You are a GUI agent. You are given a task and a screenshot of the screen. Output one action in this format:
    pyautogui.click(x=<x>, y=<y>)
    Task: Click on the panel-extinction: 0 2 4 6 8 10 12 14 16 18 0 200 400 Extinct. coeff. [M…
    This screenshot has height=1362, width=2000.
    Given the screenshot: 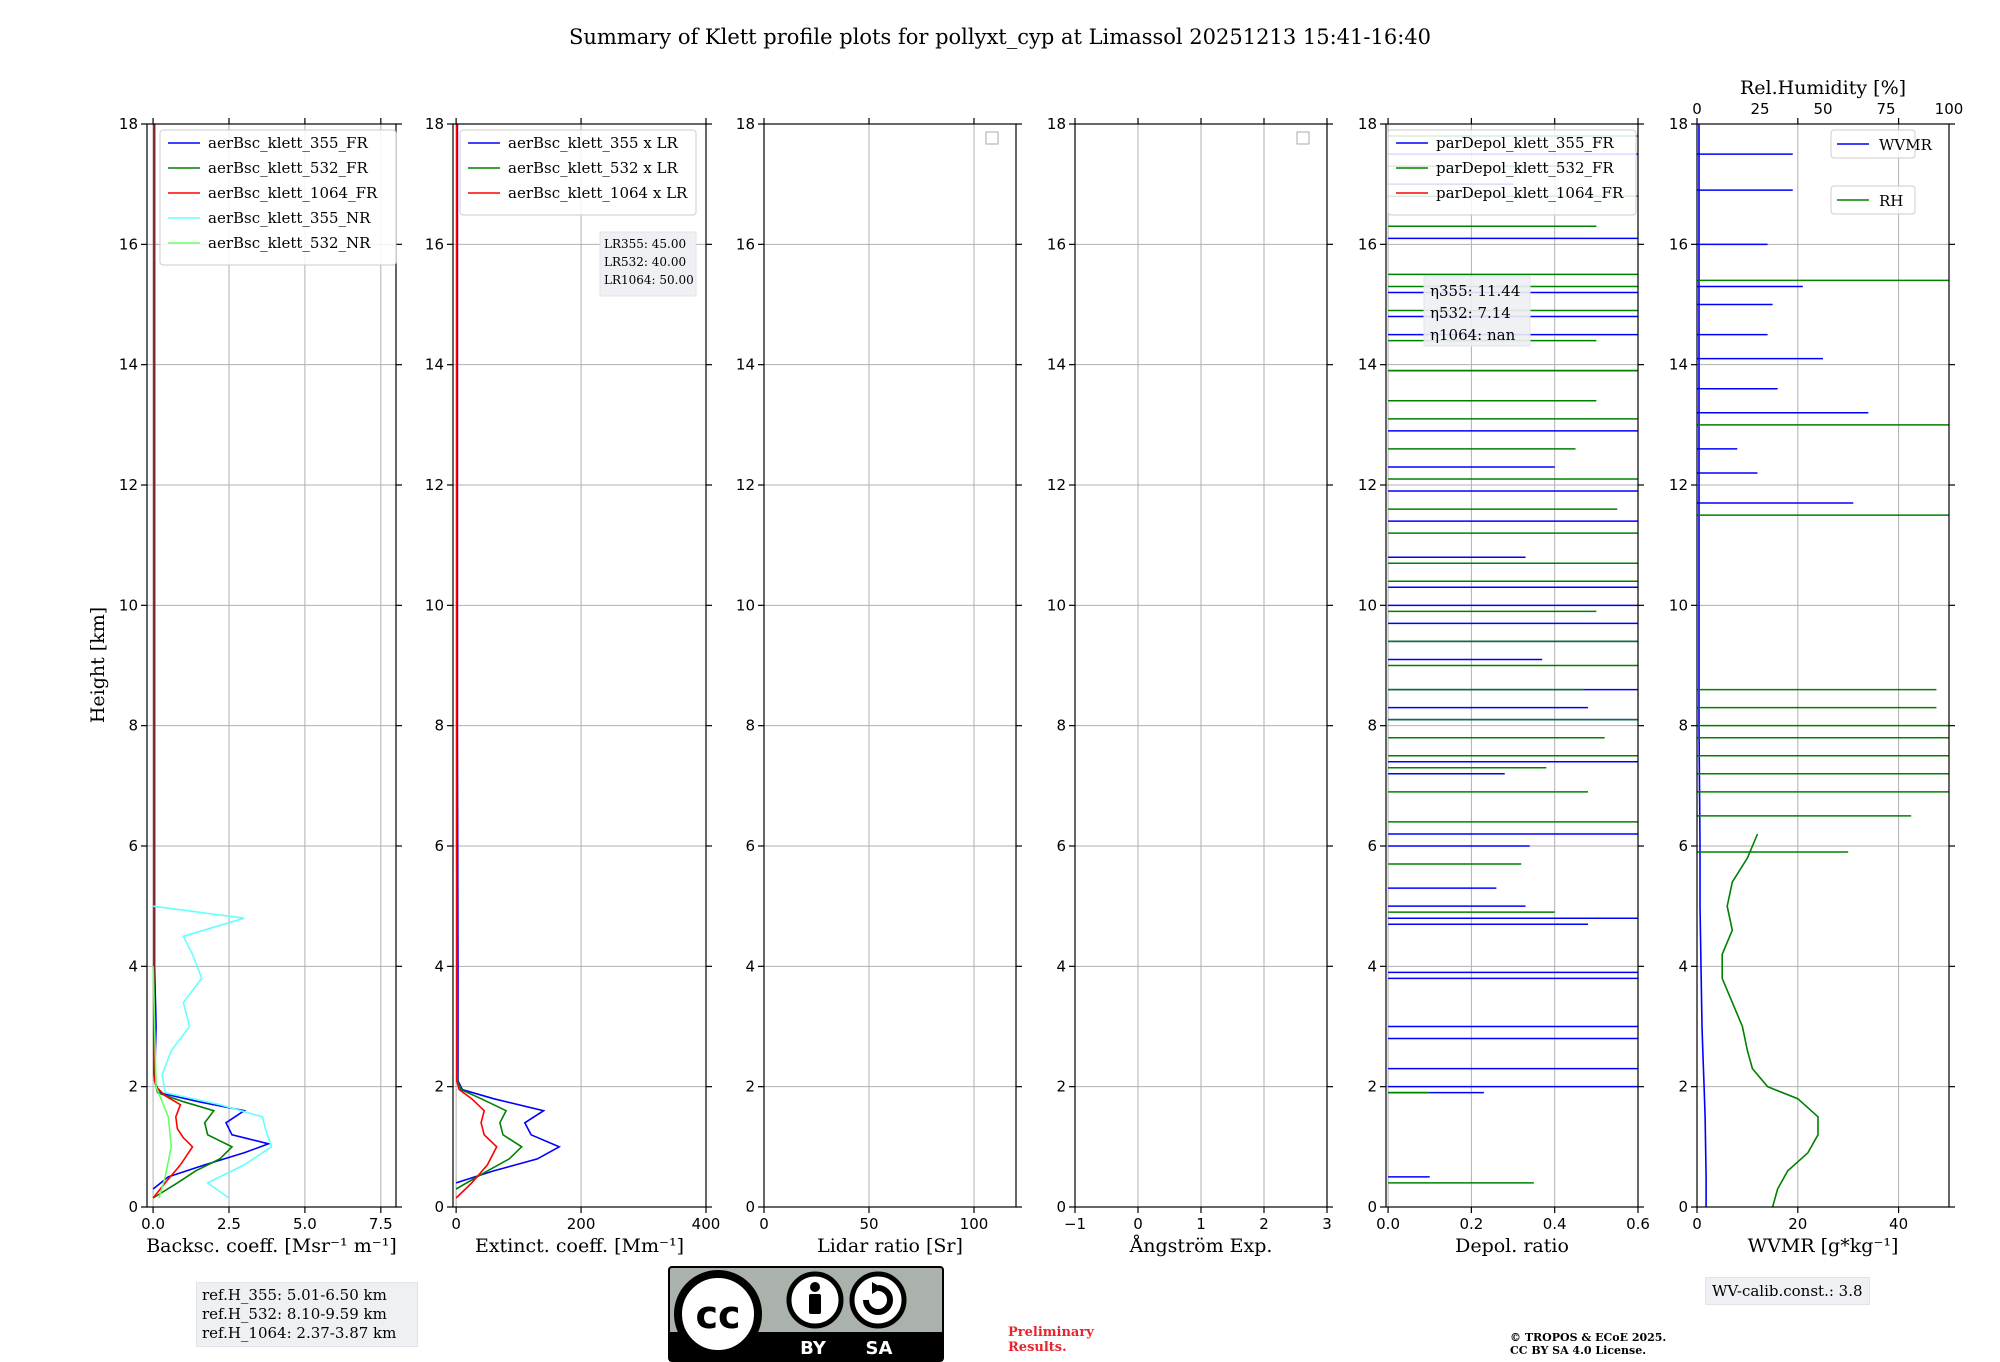 What is the action you would take?
    pyautogui.click(x=572, y=686)
    